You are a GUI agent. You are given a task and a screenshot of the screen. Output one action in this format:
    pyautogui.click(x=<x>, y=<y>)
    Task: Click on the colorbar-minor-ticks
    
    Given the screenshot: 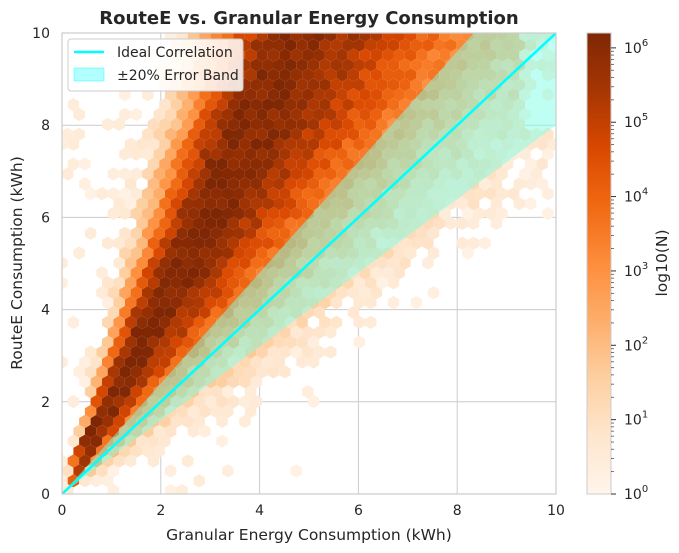 What is the action you would take?
    pyautogui.click(x=612, y=261)
    